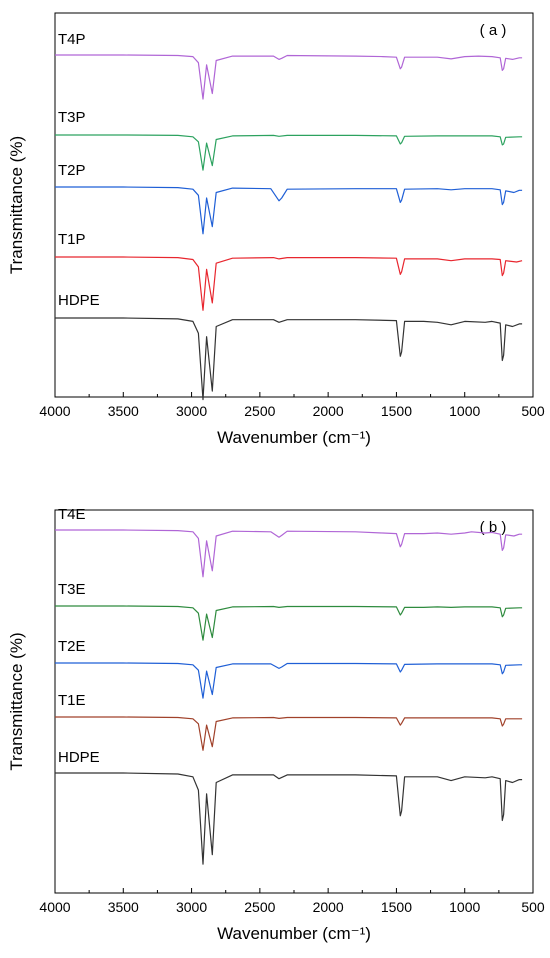 This screenshot has height=958, width=550. Describe the element at coordinates (72, 39) in the screenshot. I see `series-label-t4p: T4P` at that location.